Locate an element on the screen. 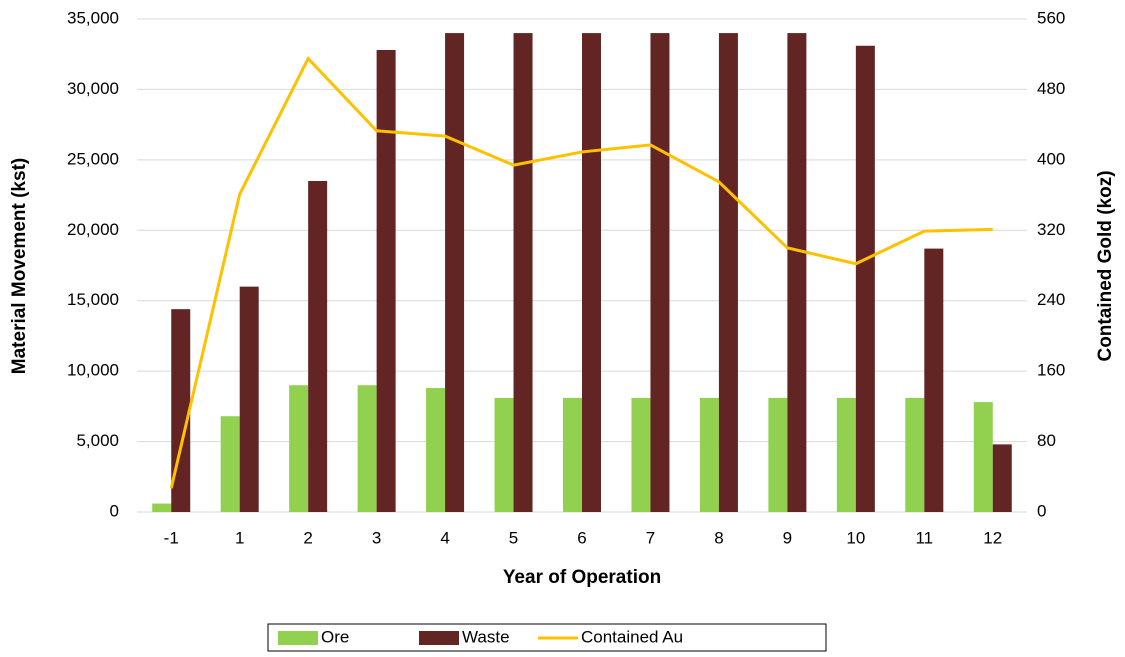  legend-label: Waste is located at coordinates (486, 636).